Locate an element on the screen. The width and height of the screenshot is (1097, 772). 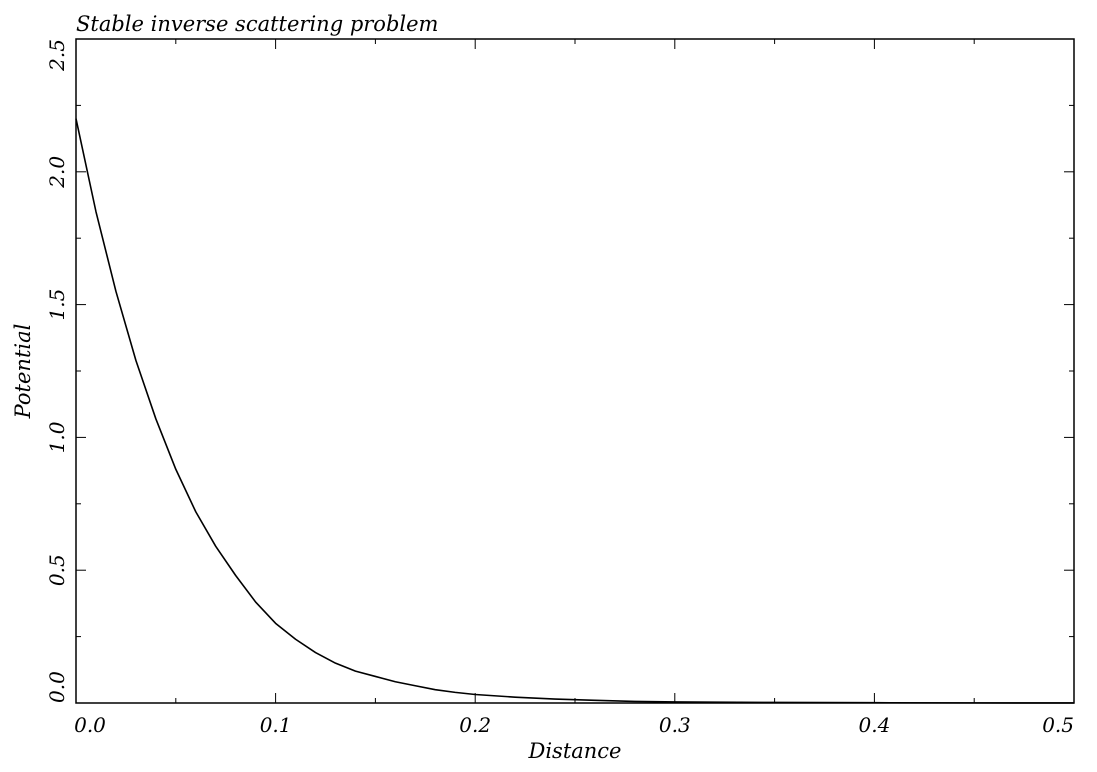
y-tick-label: 2.5 is located at coordinates (57, 55).